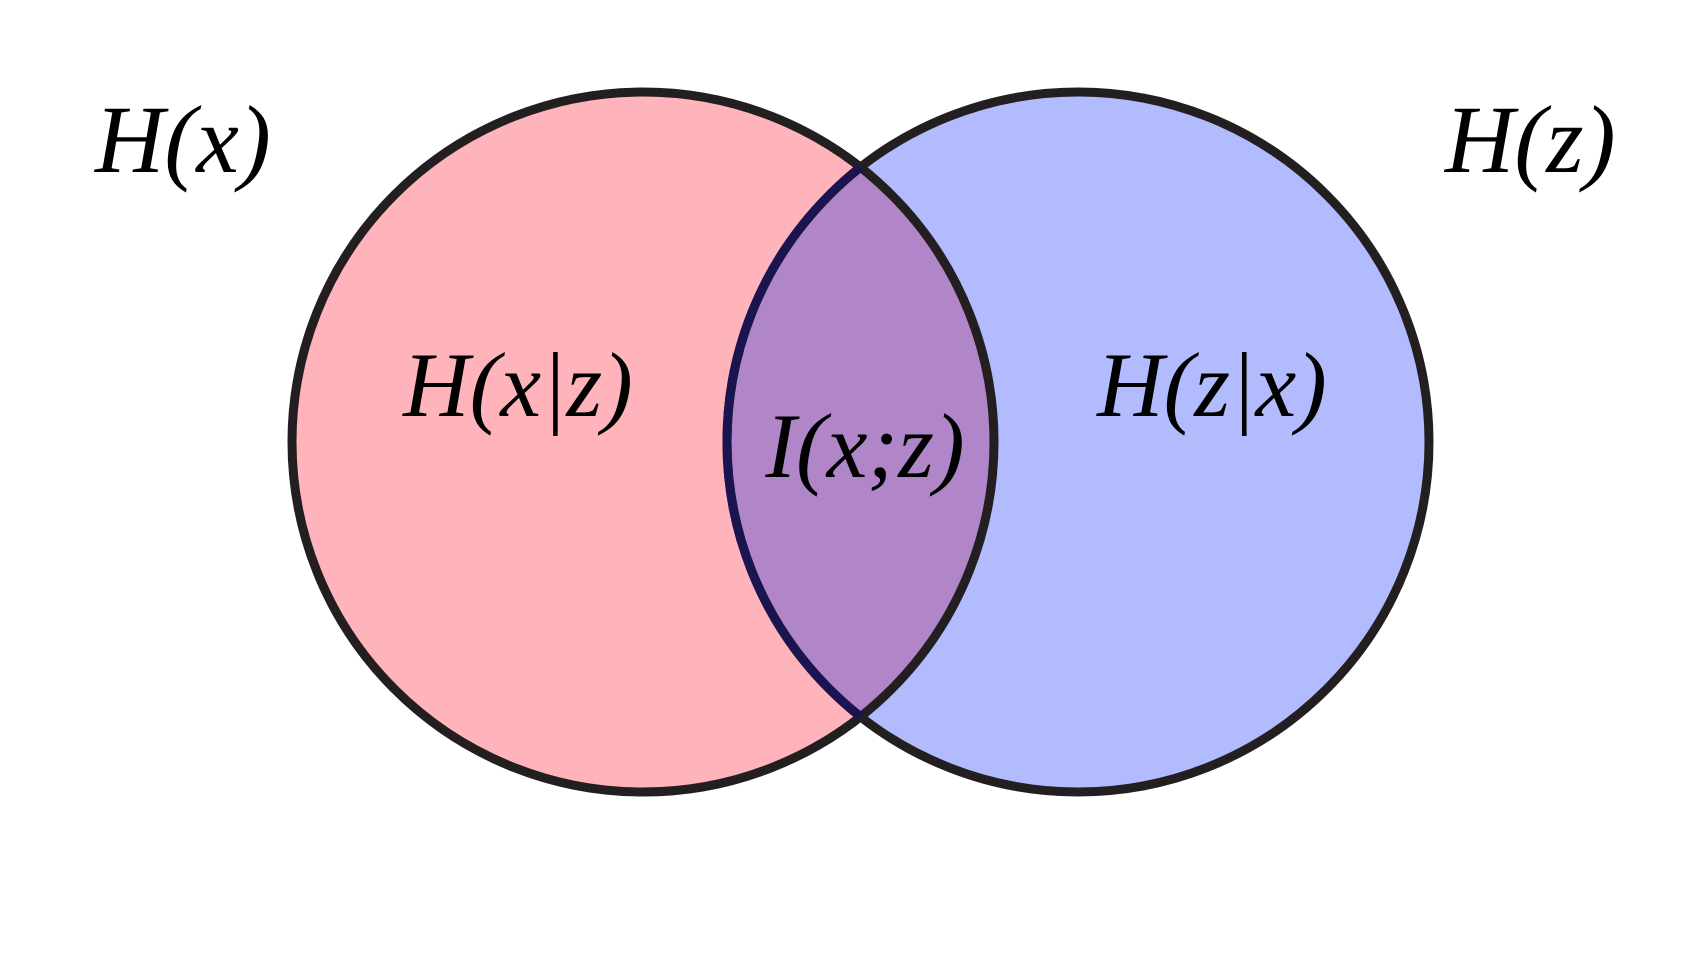  I want to click on z-only-region-label: H(z|x), so click(1211, 385).